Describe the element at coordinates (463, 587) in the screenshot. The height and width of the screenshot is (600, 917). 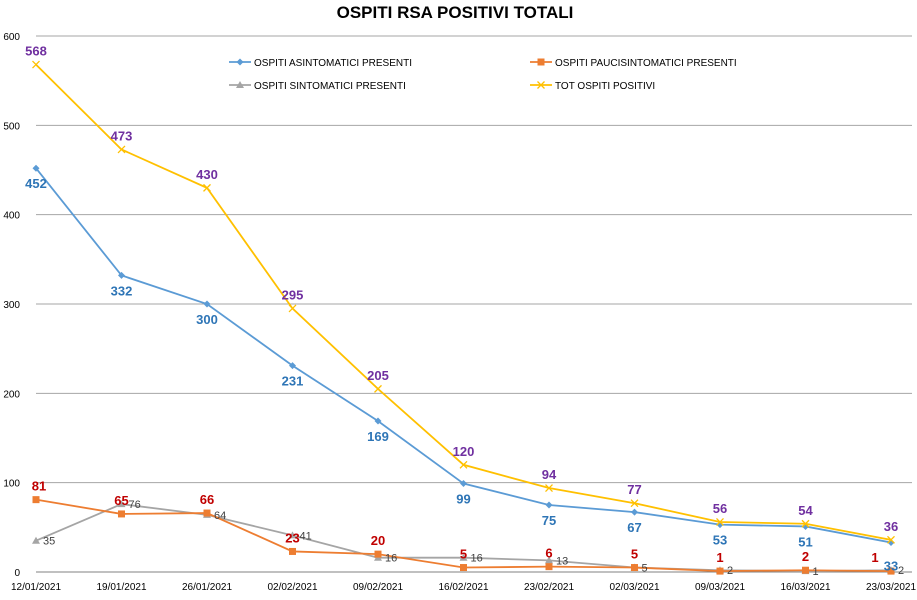
I see `x-tick-label: 16/02/2021` at that location.